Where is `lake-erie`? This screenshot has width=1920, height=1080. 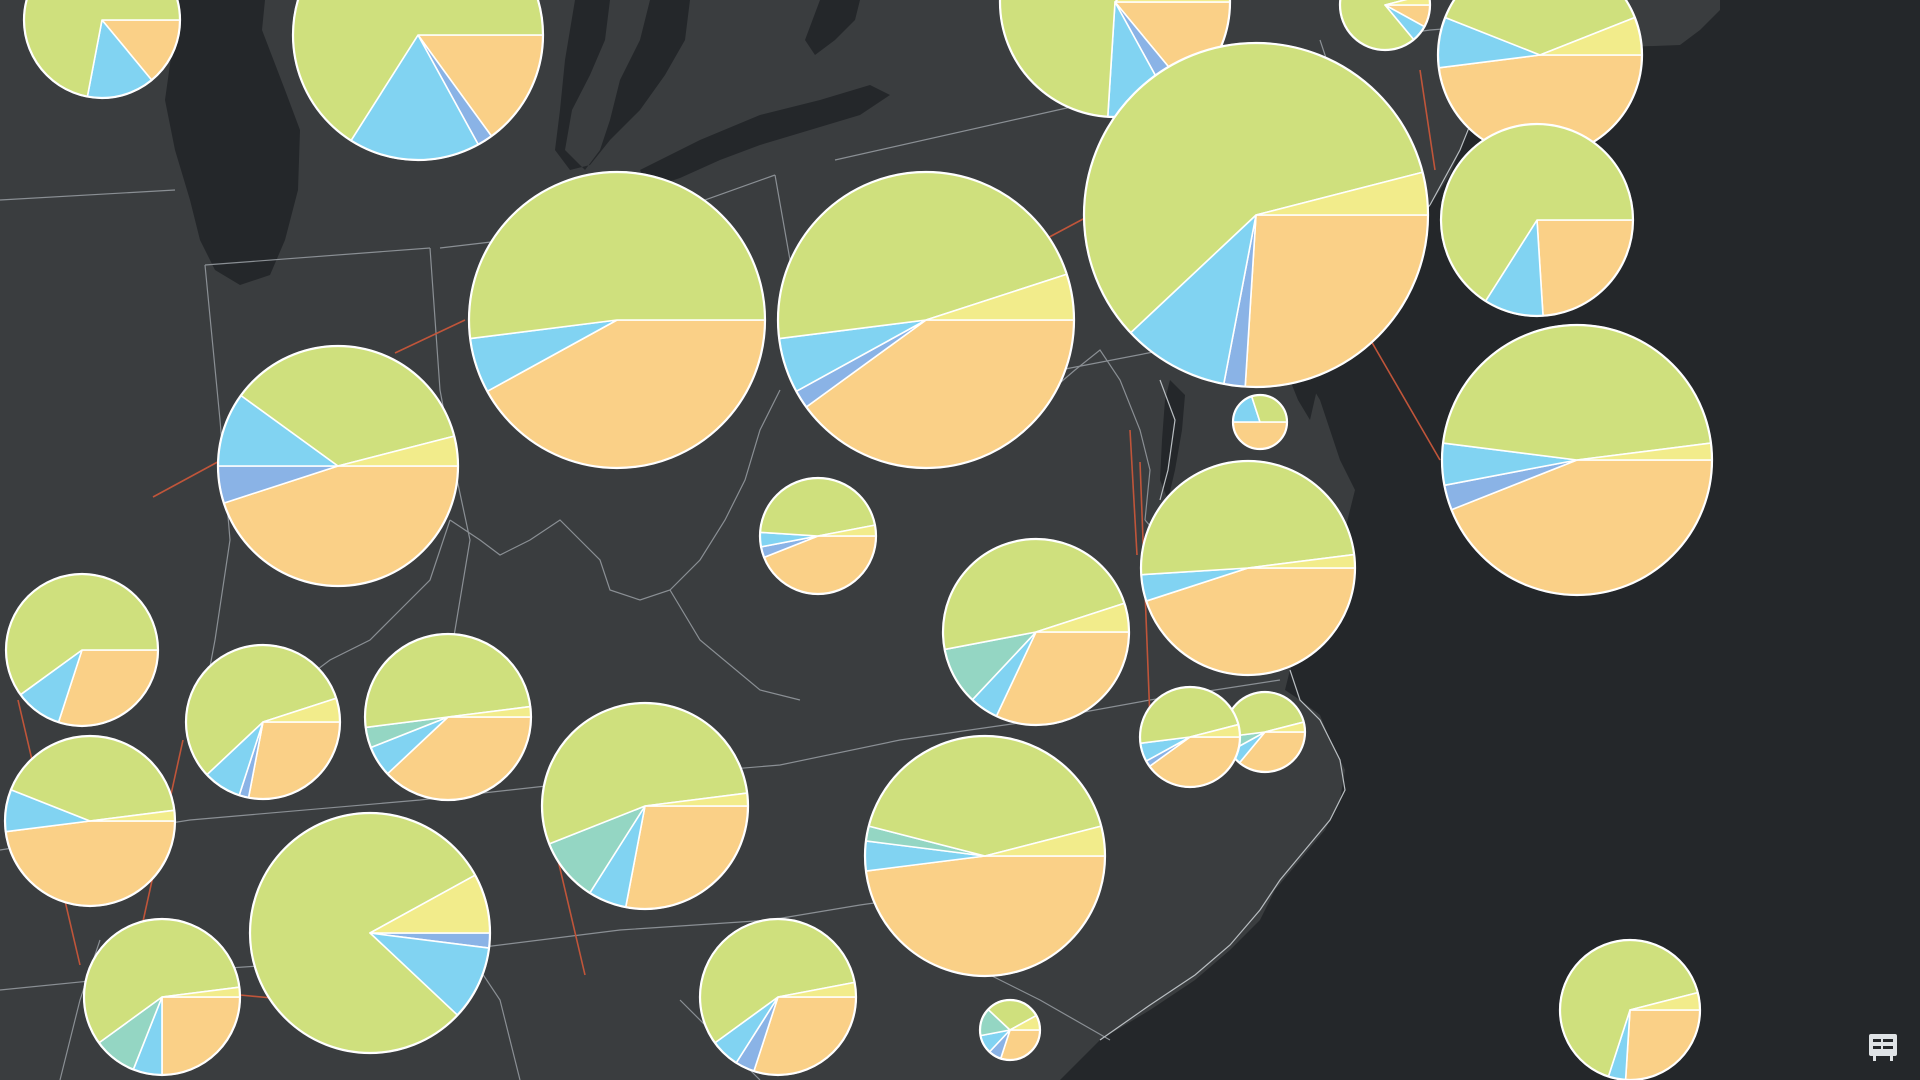
lake-erie is located at coordinates (765, 136).